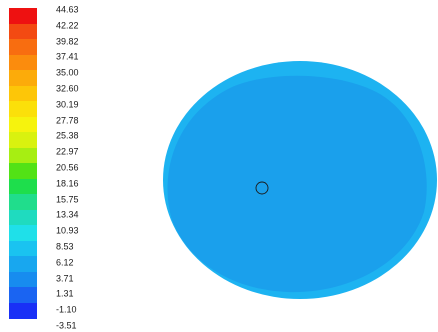  What do you see at coordinates (67, 120) in the screenshot?
I see `colorbar-tick-label: 27.78` at bounding box center [67, 120].